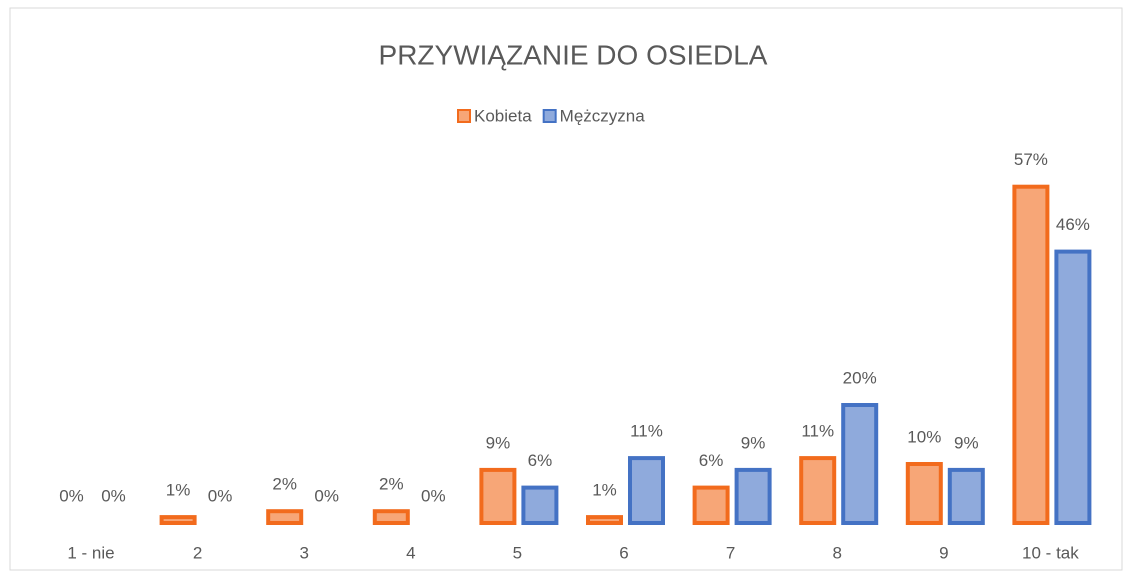 This screenshot has height=578, width=1131. I want to click on data-label: 20%, so click(860, 377).